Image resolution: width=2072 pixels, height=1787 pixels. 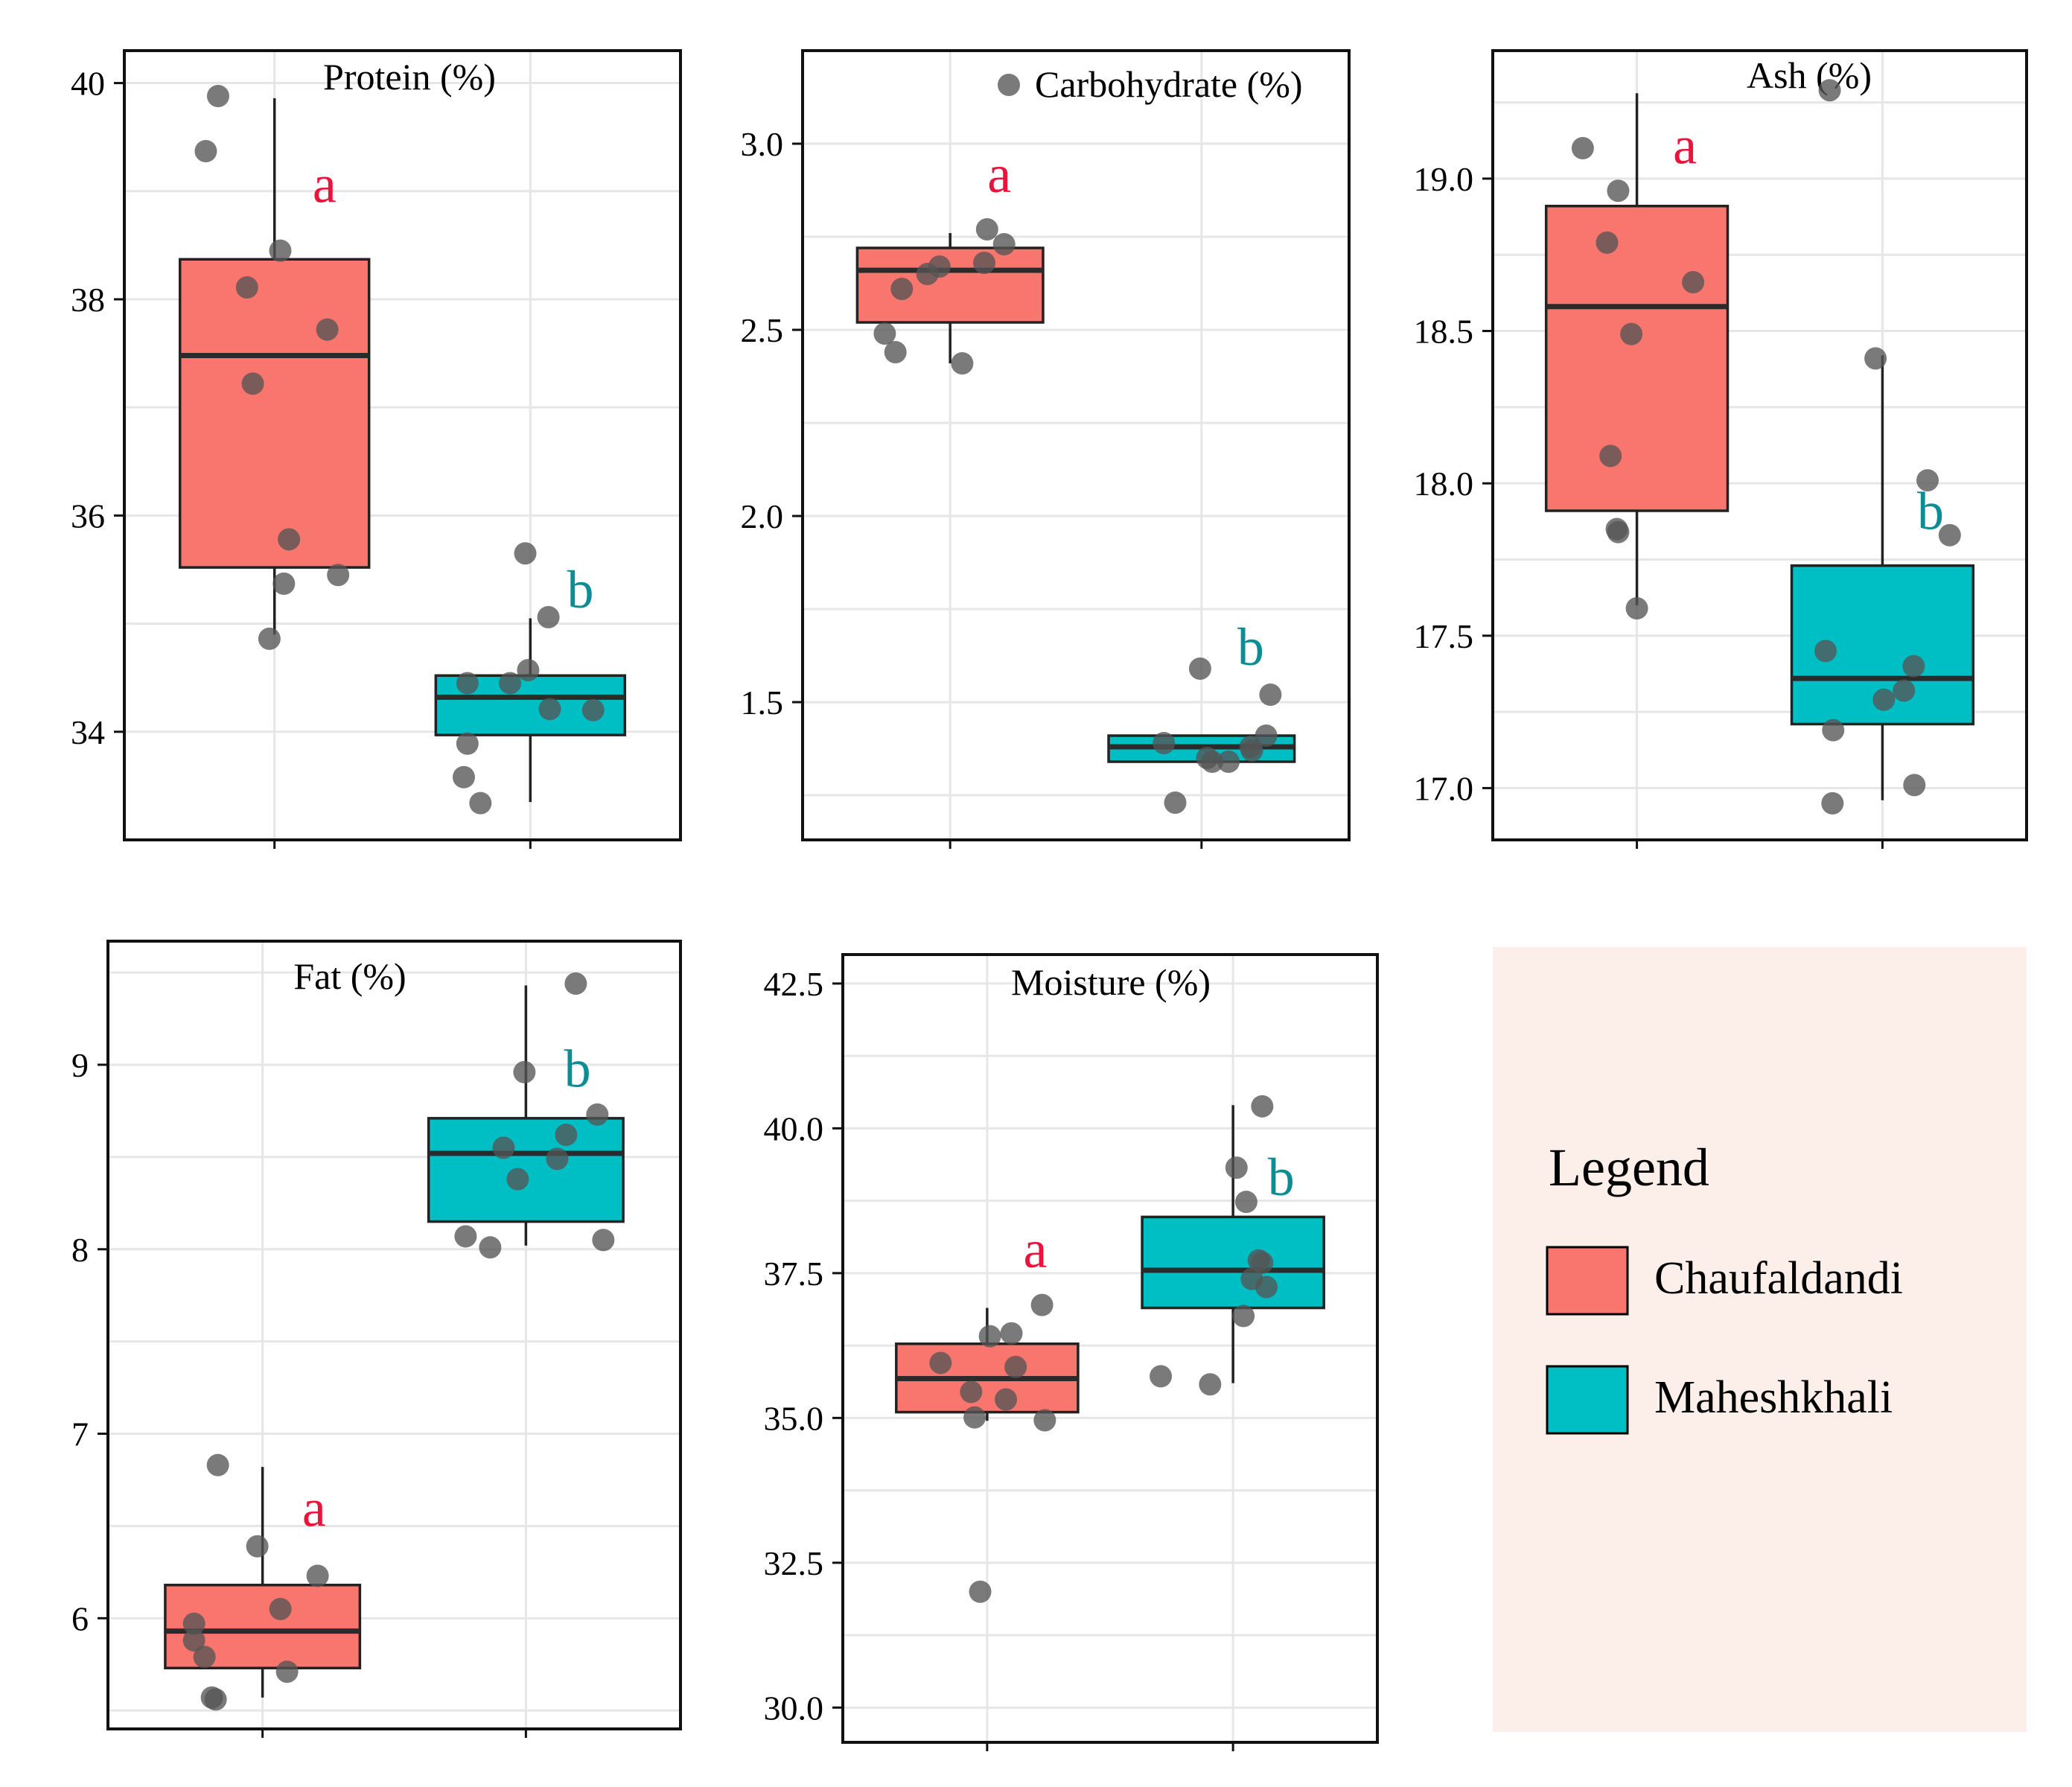 What do you see at coordinates (1778, 1279) in the screenshot?
I see `legend-label-chaufaldandi: Chaufaldandi` at bounding box center [1778, 1279].